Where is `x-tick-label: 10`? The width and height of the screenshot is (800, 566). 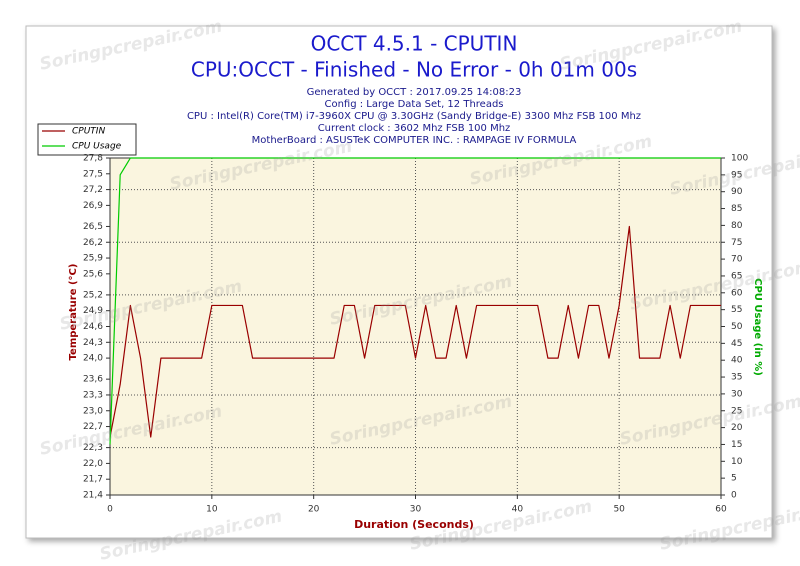
x-tick-label: 10 is located at coordinates (212, 510).